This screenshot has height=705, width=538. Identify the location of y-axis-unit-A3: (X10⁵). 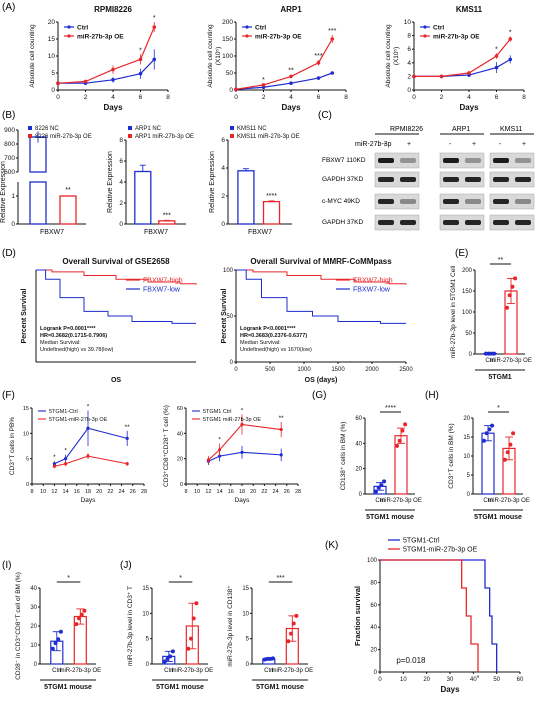
(396, 56).